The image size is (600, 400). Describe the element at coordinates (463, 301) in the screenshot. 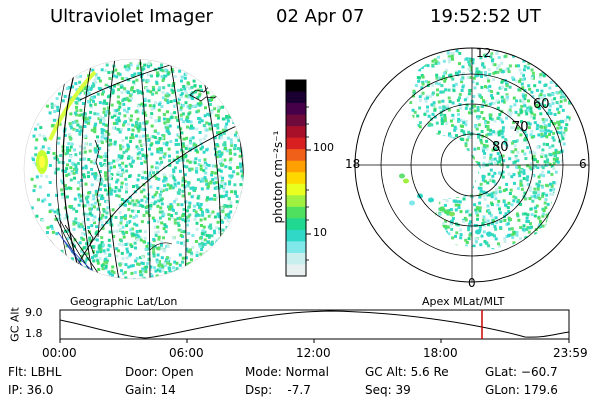

I see `right-panel-caption: Apex MLat/MLT` at that location.